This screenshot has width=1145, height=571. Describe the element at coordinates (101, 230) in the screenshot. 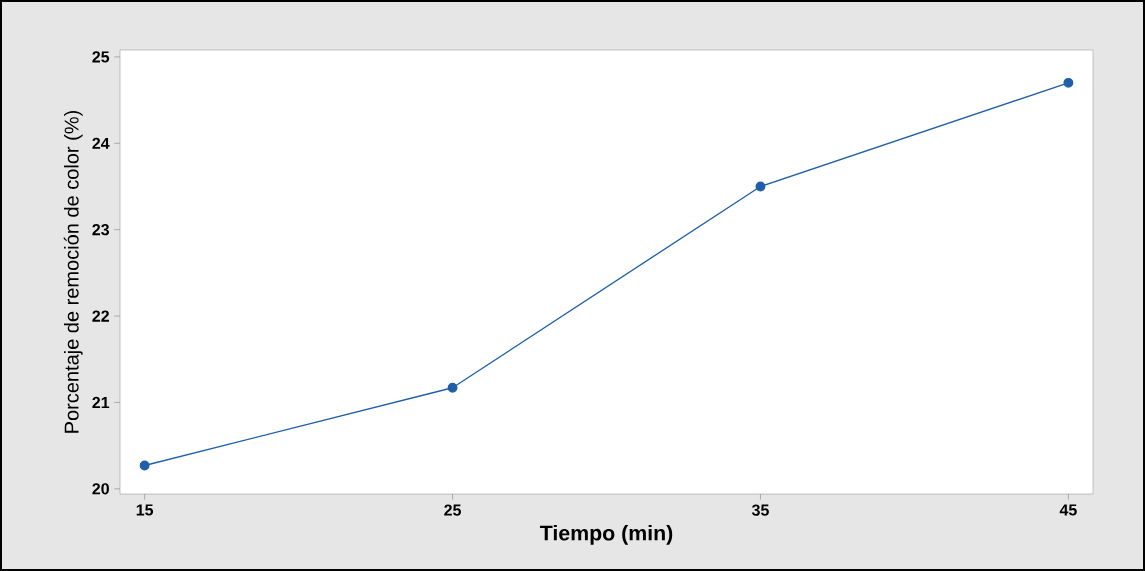

I see `y-tick-label: 23` at that location.